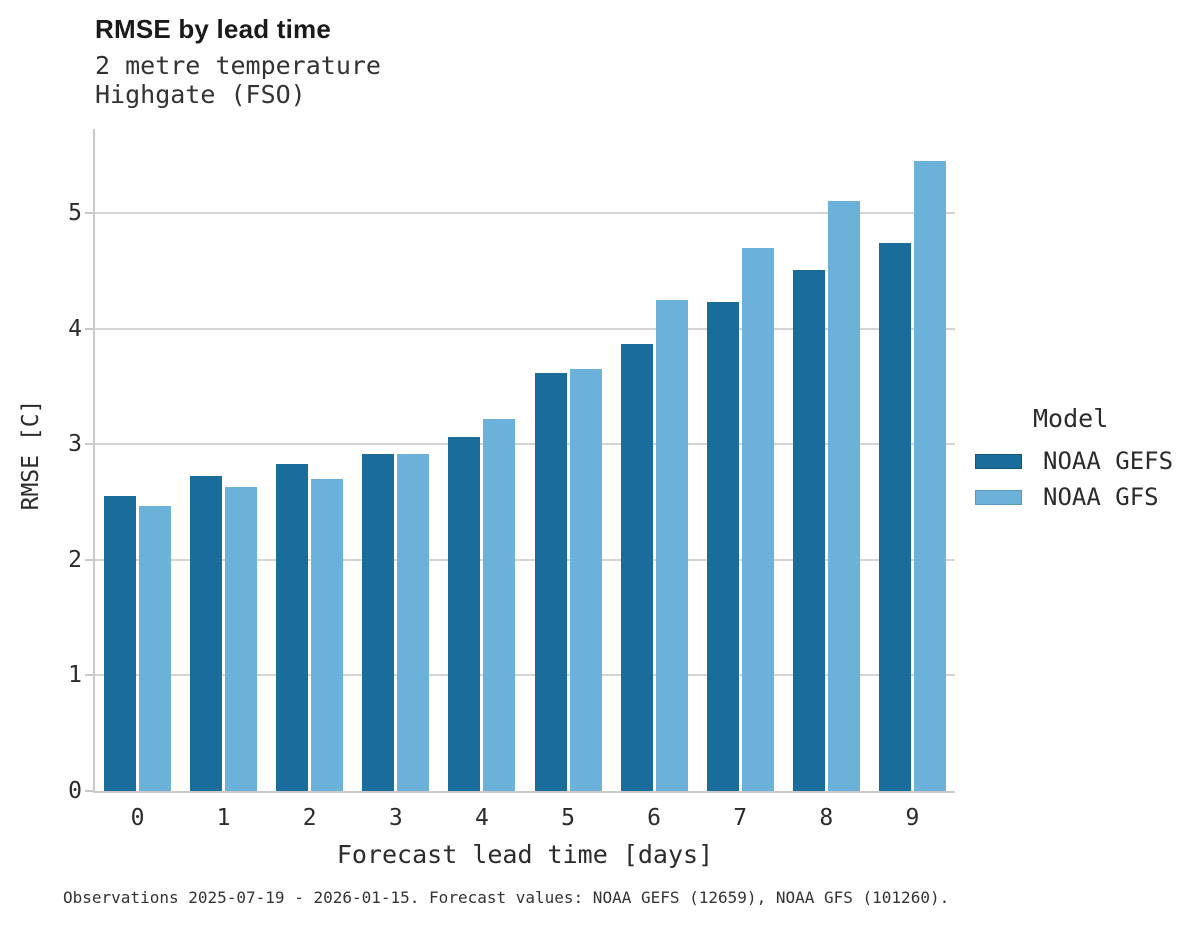 The height and width of the screenshot is (928, 1195). Describe the element at coordinates (200, 94) in the screenshot. I see `chart-subtitle-station: Highgate (FSO)` at that location.